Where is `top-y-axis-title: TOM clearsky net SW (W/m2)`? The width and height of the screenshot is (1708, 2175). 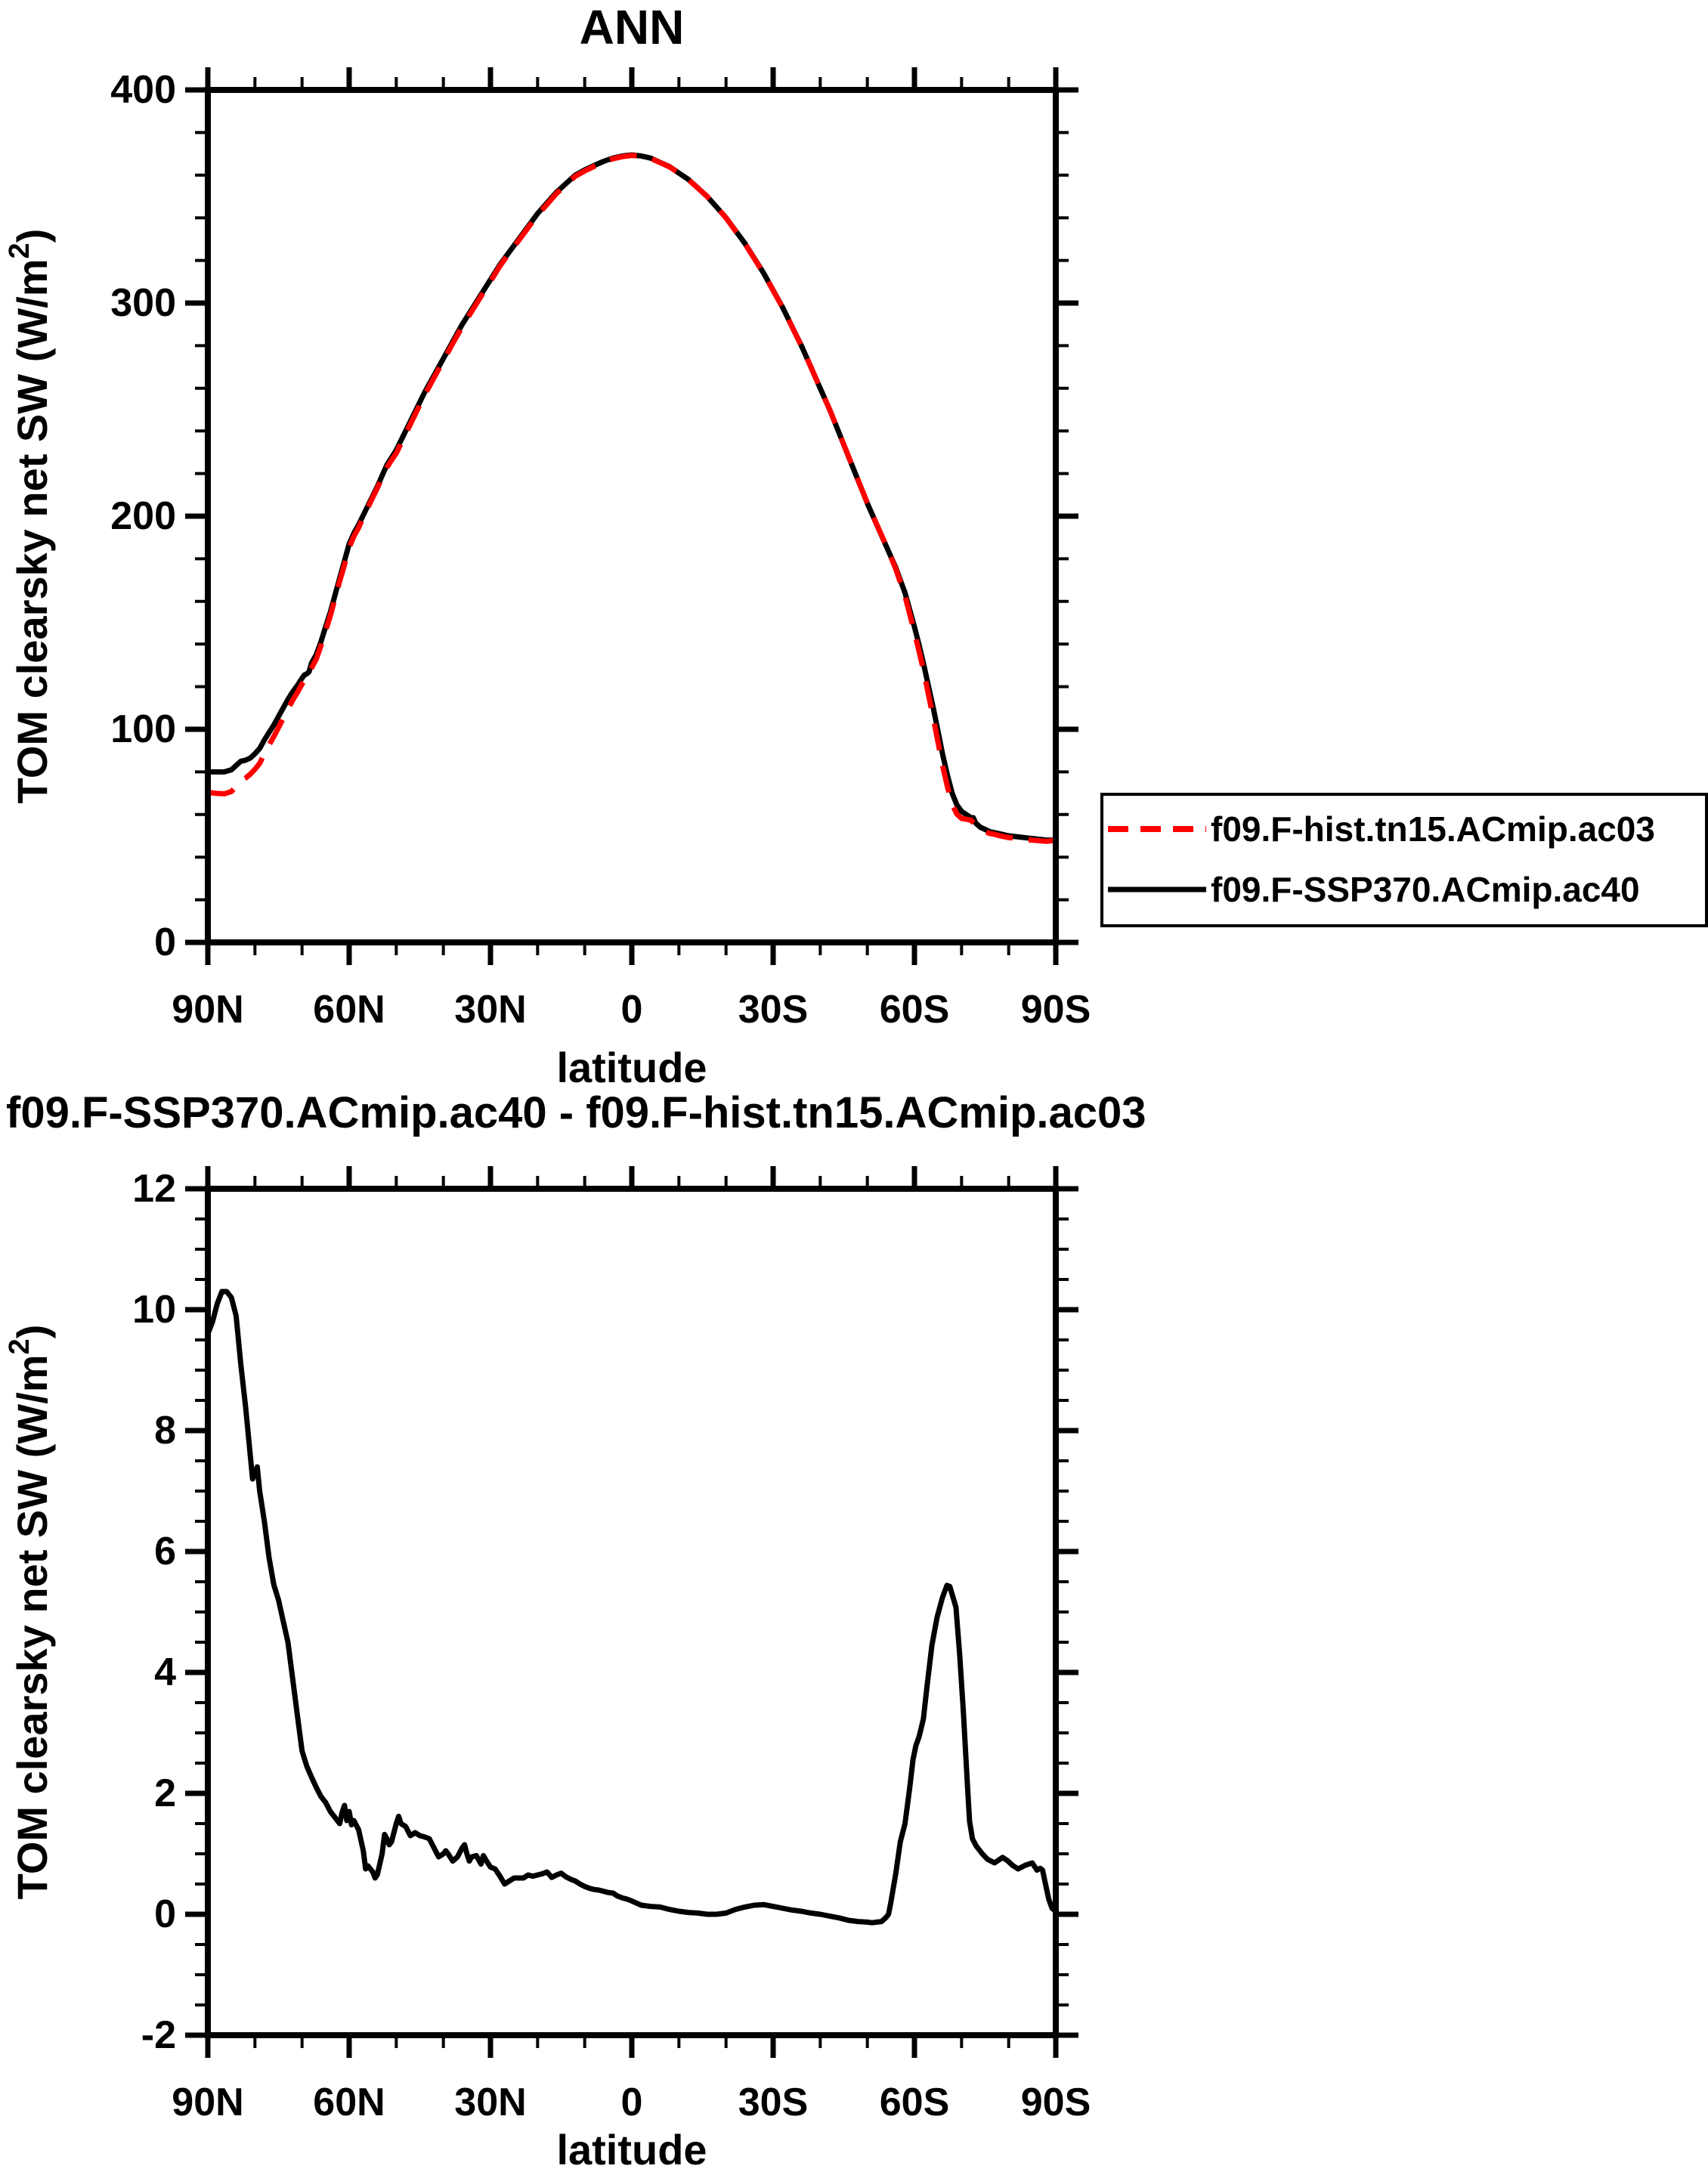
top-y-axis-title: TOM clearsky net SW (W/m2) is located at coordinates (30, 516).